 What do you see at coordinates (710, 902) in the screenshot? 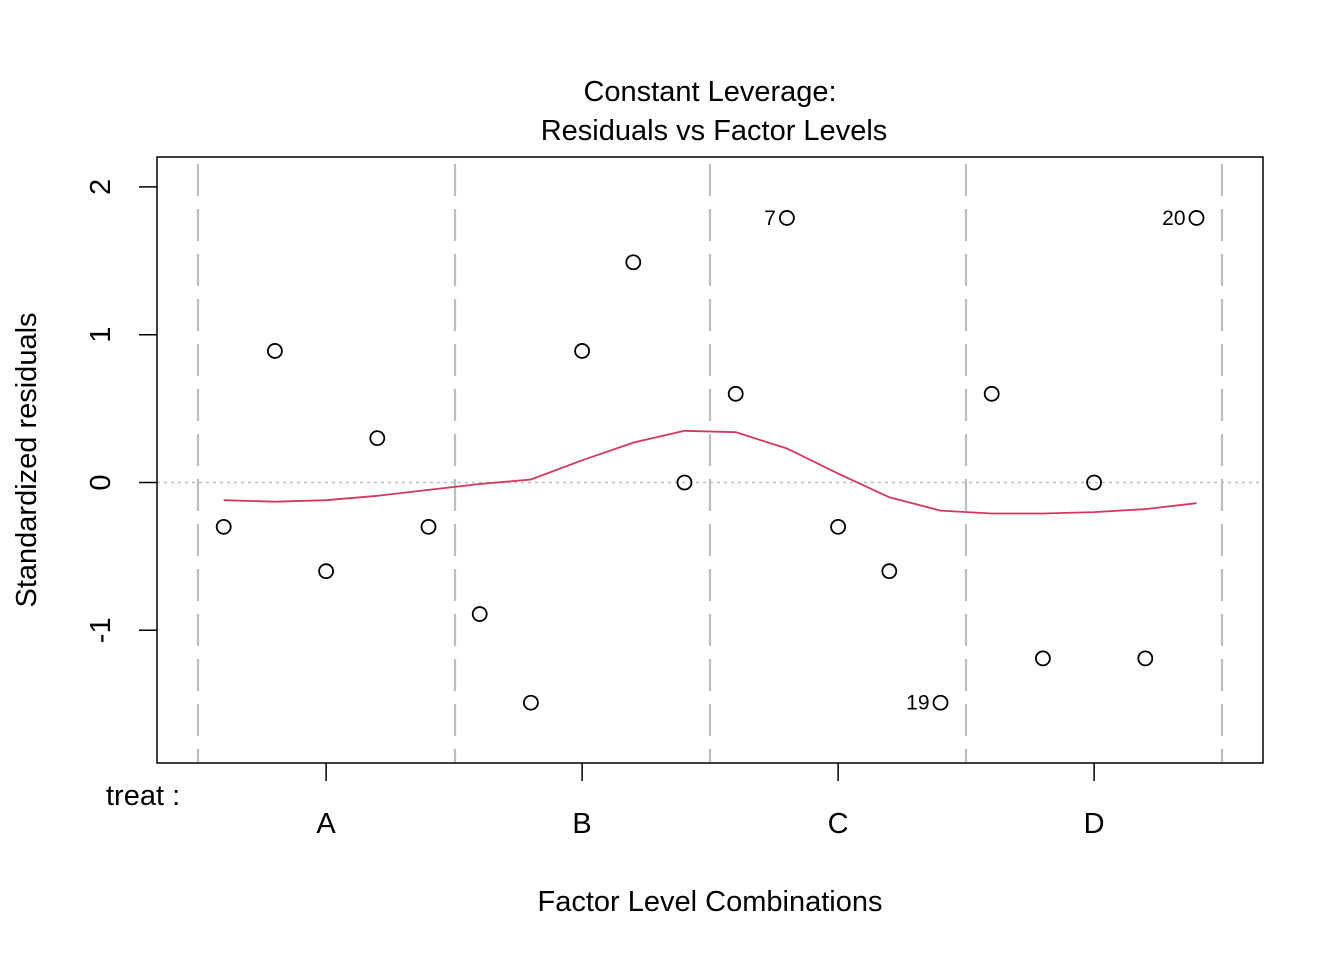
I see `x-axis-title: Factor Level Combinations` at bounding box center [710, 902].